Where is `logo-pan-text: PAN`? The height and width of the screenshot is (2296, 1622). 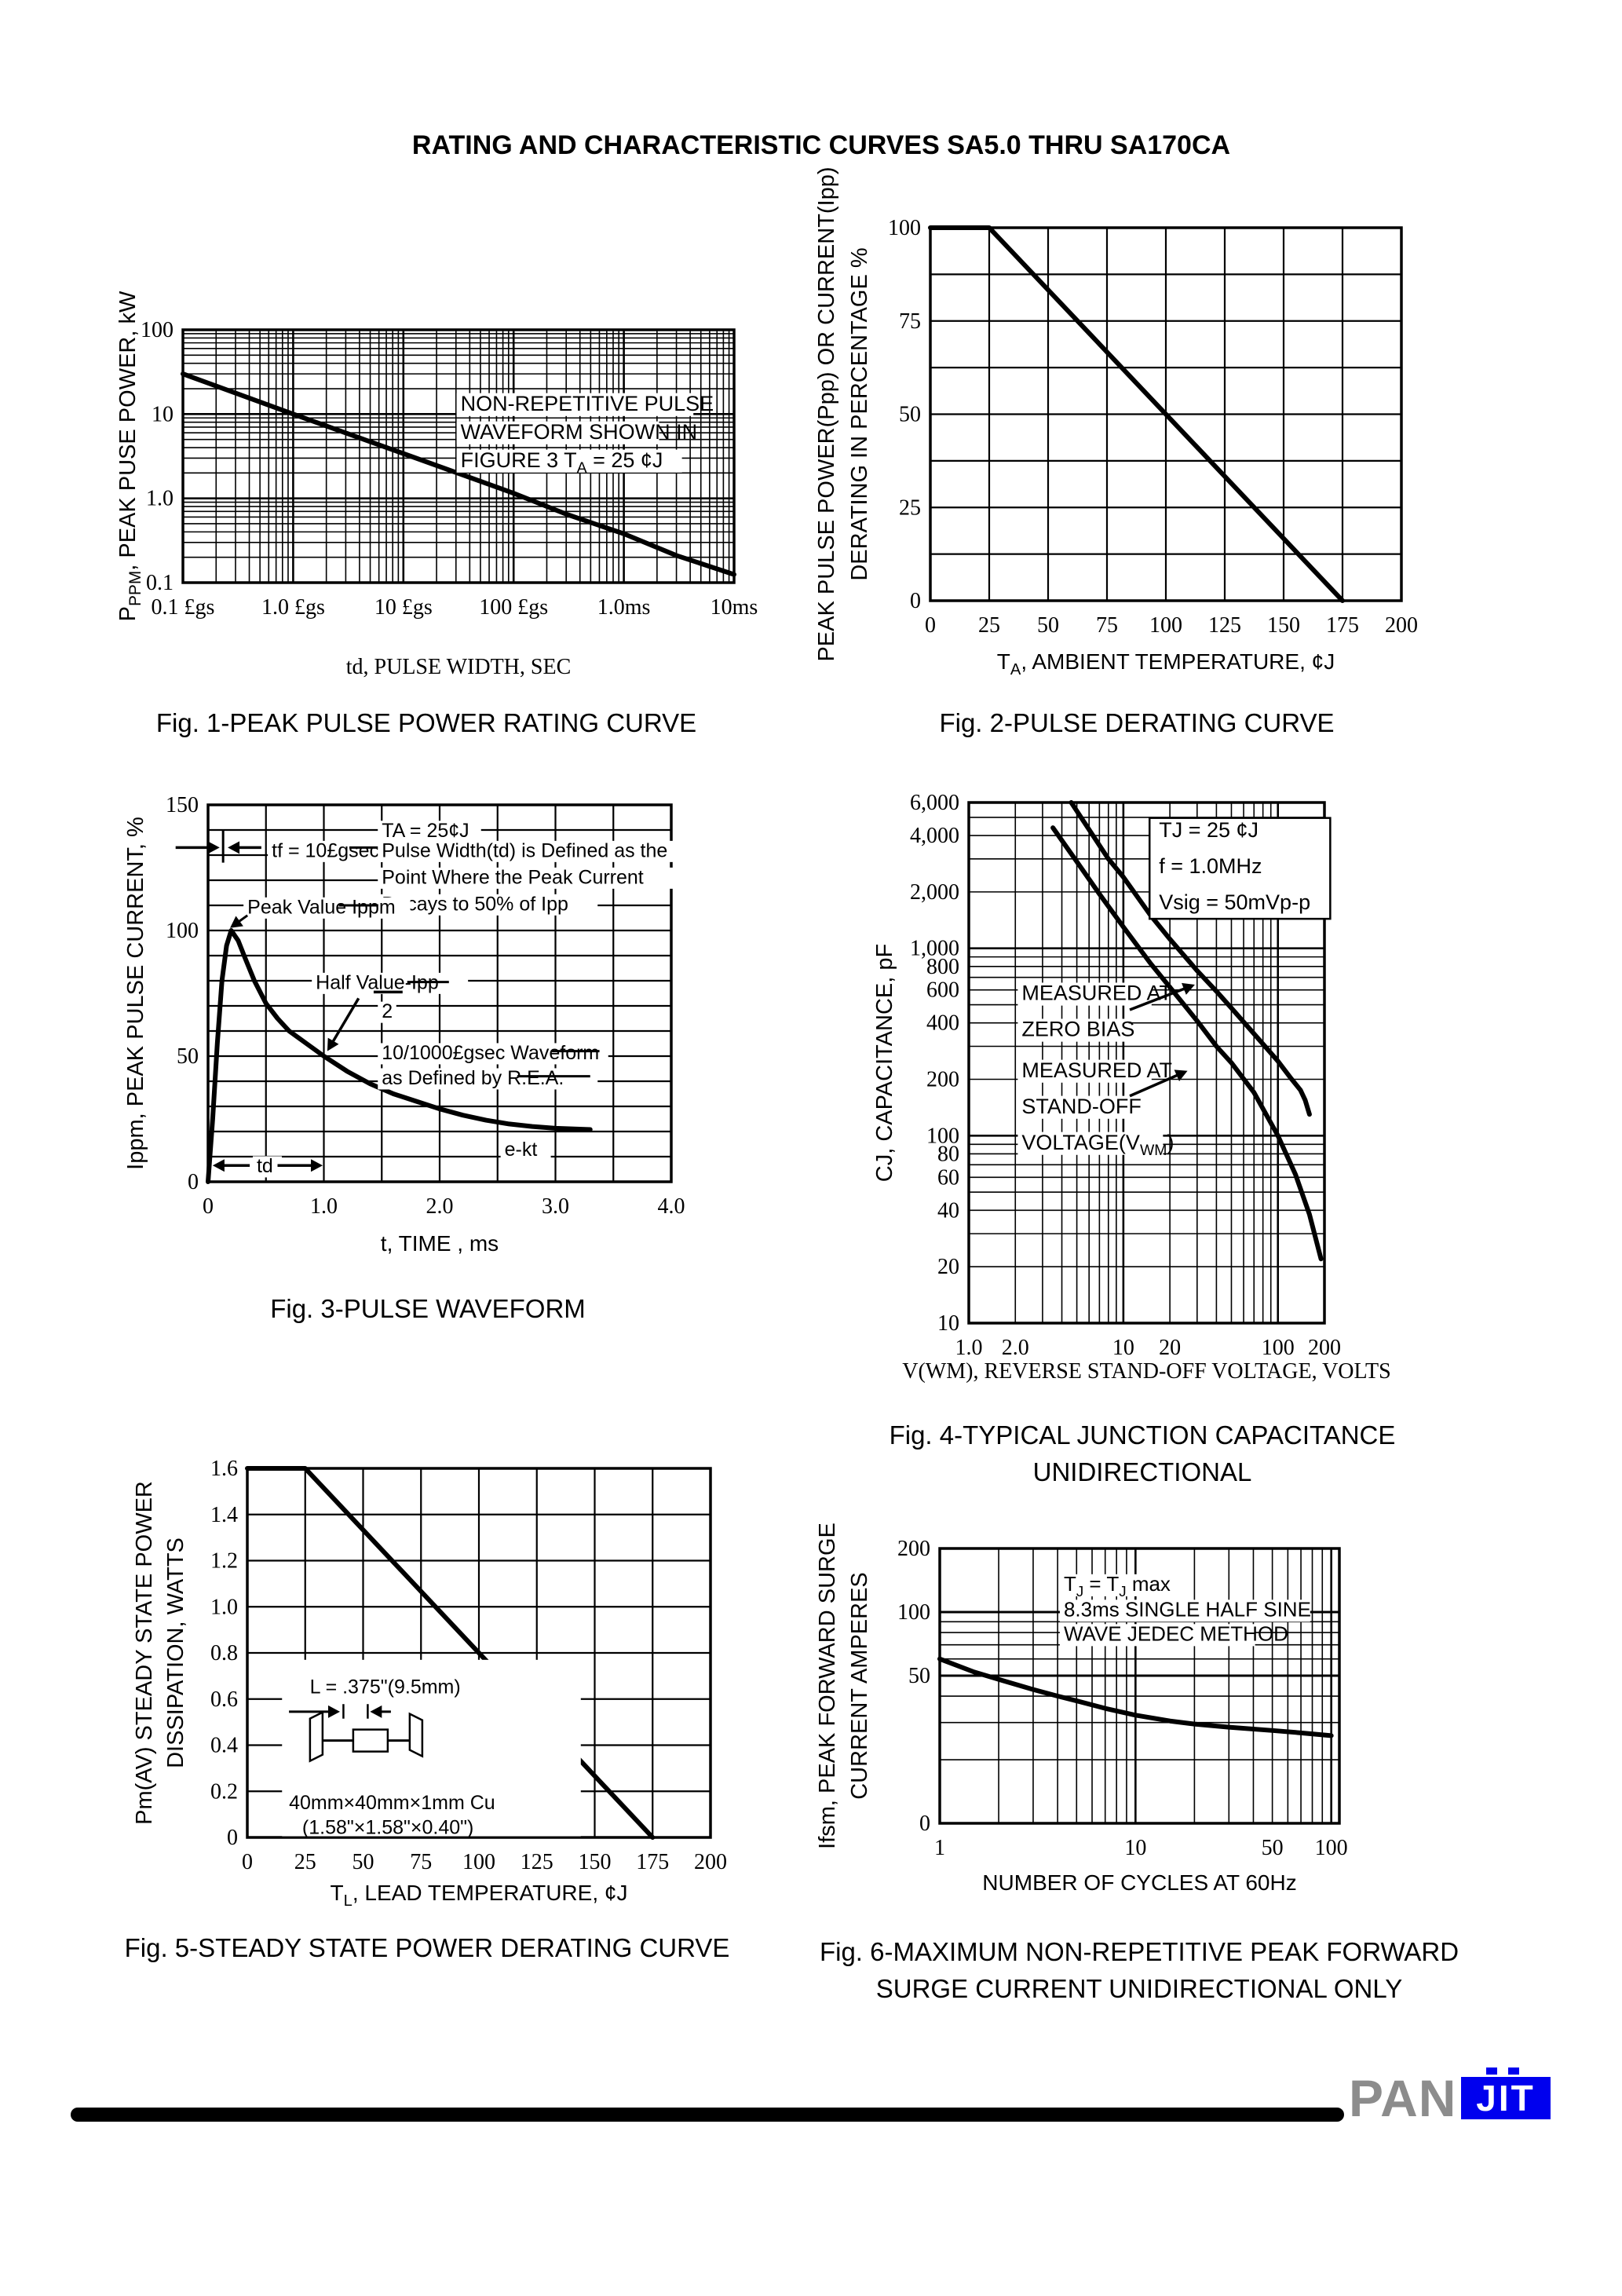
logo-pan-text: PAN is located at coordinates (1403, 2098).